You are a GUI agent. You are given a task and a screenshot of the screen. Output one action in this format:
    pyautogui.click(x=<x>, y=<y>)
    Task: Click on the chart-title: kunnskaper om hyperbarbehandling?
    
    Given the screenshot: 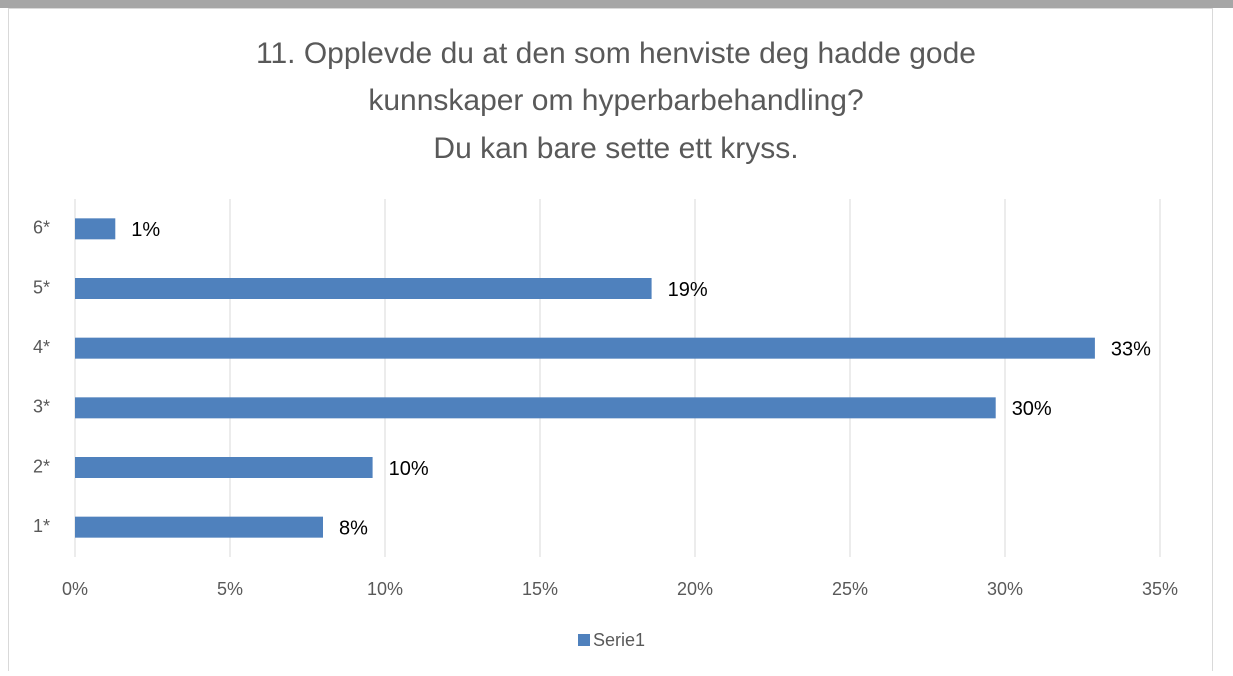 What is the action you would take?
    pyautogui.click(x=615, y=100)
    